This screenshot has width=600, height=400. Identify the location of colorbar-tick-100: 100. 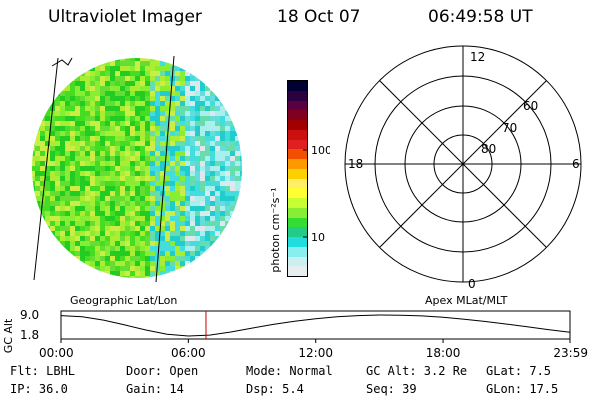
(320, 150).